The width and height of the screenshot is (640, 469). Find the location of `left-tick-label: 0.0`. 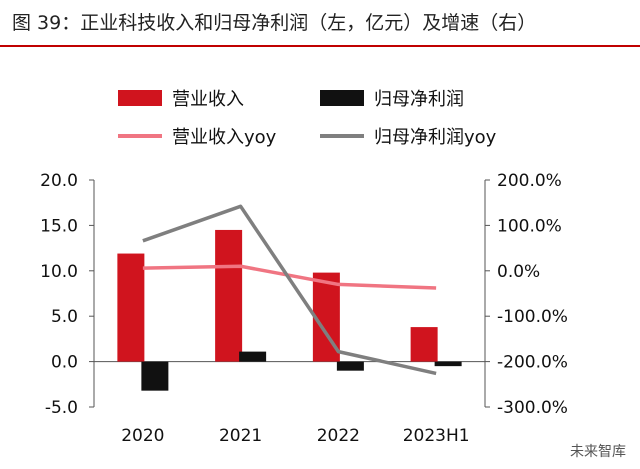

left-tick-label: 0.0 is located at coordinates (64, 363).